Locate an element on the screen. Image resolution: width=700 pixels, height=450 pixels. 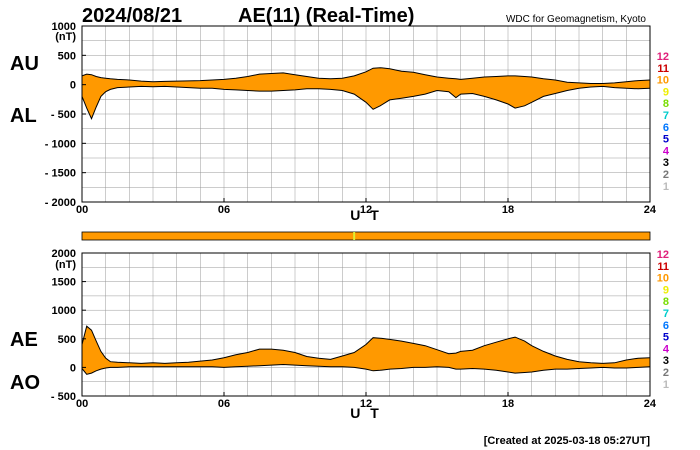
x-axis-ae-ao: 00 06 12 18 24 is located at coordinates (366, 401).